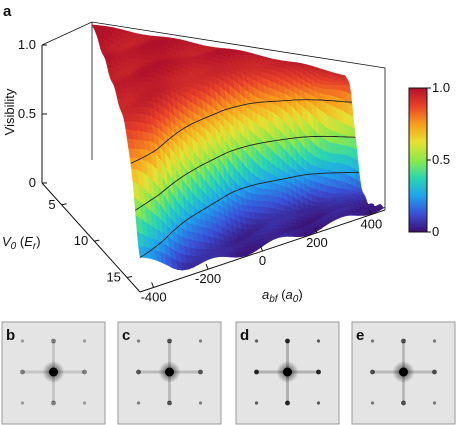 Image resolution: width=458 pixels, height=425 pixels. I want to click on y-label-open: (, so click(20, 241).